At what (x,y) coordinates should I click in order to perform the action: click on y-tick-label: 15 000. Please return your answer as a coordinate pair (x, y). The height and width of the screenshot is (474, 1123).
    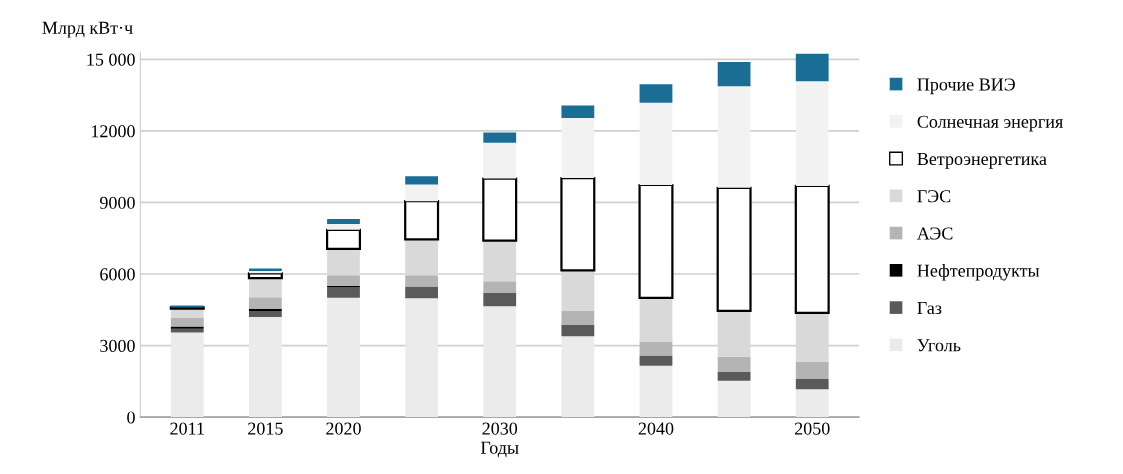
    Looking at the image, I should click on (111, 59).